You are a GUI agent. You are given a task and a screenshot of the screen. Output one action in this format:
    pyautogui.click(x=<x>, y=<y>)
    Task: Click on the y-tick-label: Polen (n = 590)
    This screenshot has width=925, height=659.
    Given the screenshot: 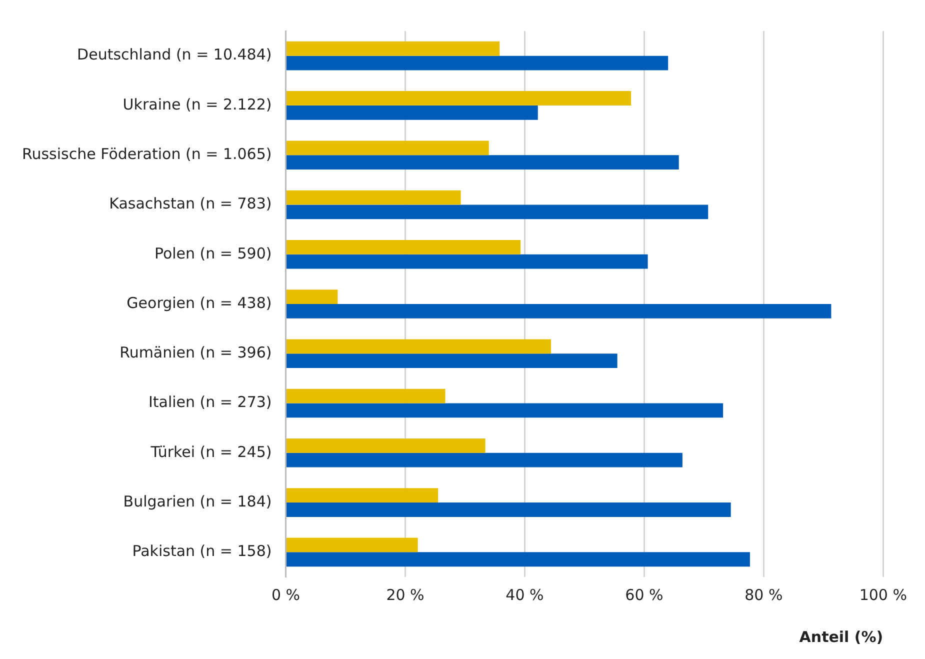 What is the action you would take?
    pyautogui.click(x=213, y=253)
    